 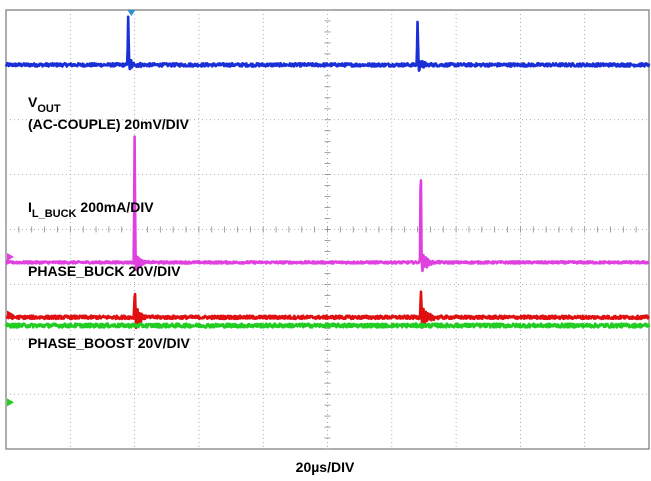 I want to click on il-buck-label: IL_BUCK 200mA/DIV, so click(x=91, y=209).